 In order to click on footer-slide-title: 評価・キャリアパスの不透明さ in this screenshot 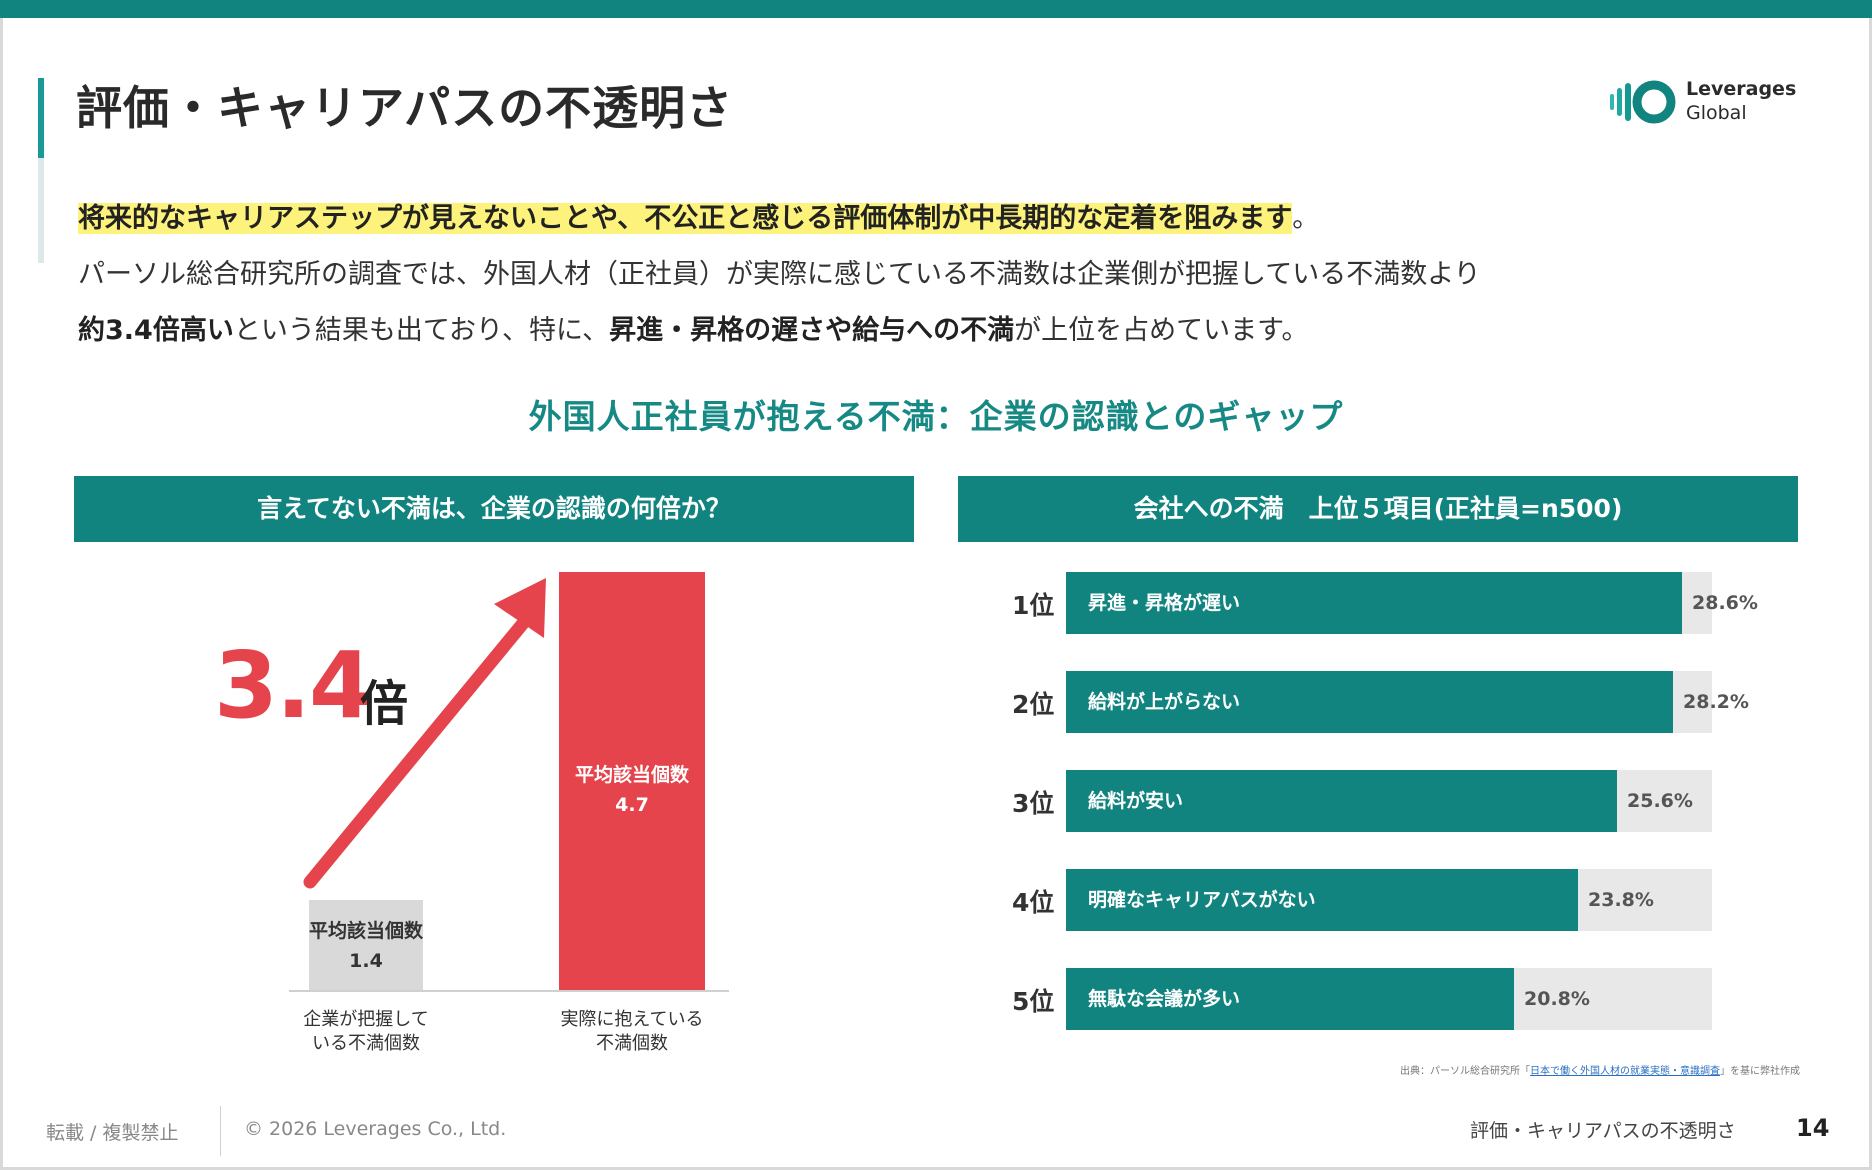, I will do `click(1603, 1131)`.